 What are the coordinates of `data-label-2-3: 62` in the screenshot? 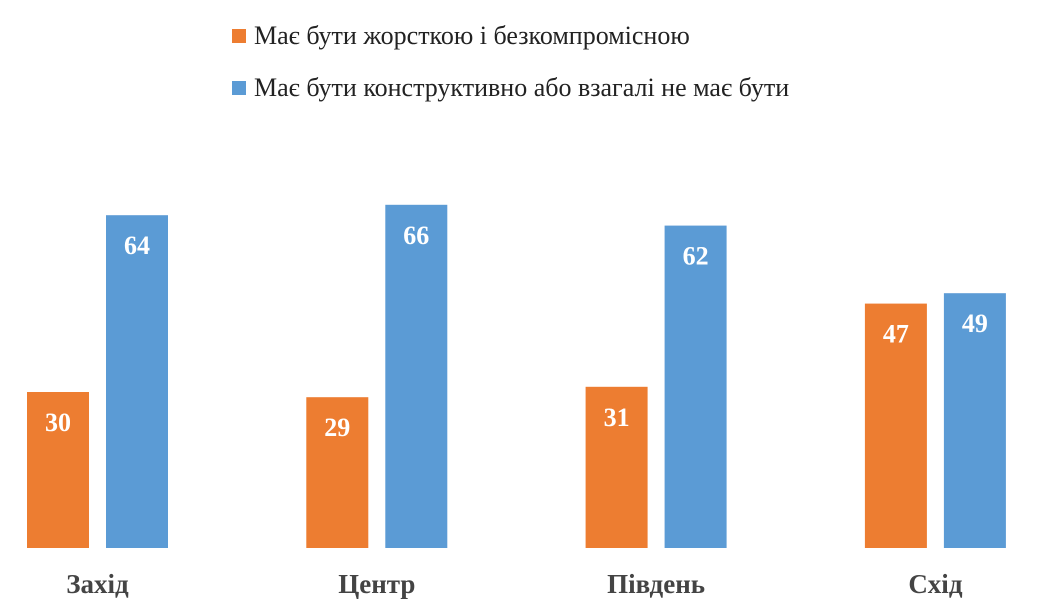 It's located at (696, 256).